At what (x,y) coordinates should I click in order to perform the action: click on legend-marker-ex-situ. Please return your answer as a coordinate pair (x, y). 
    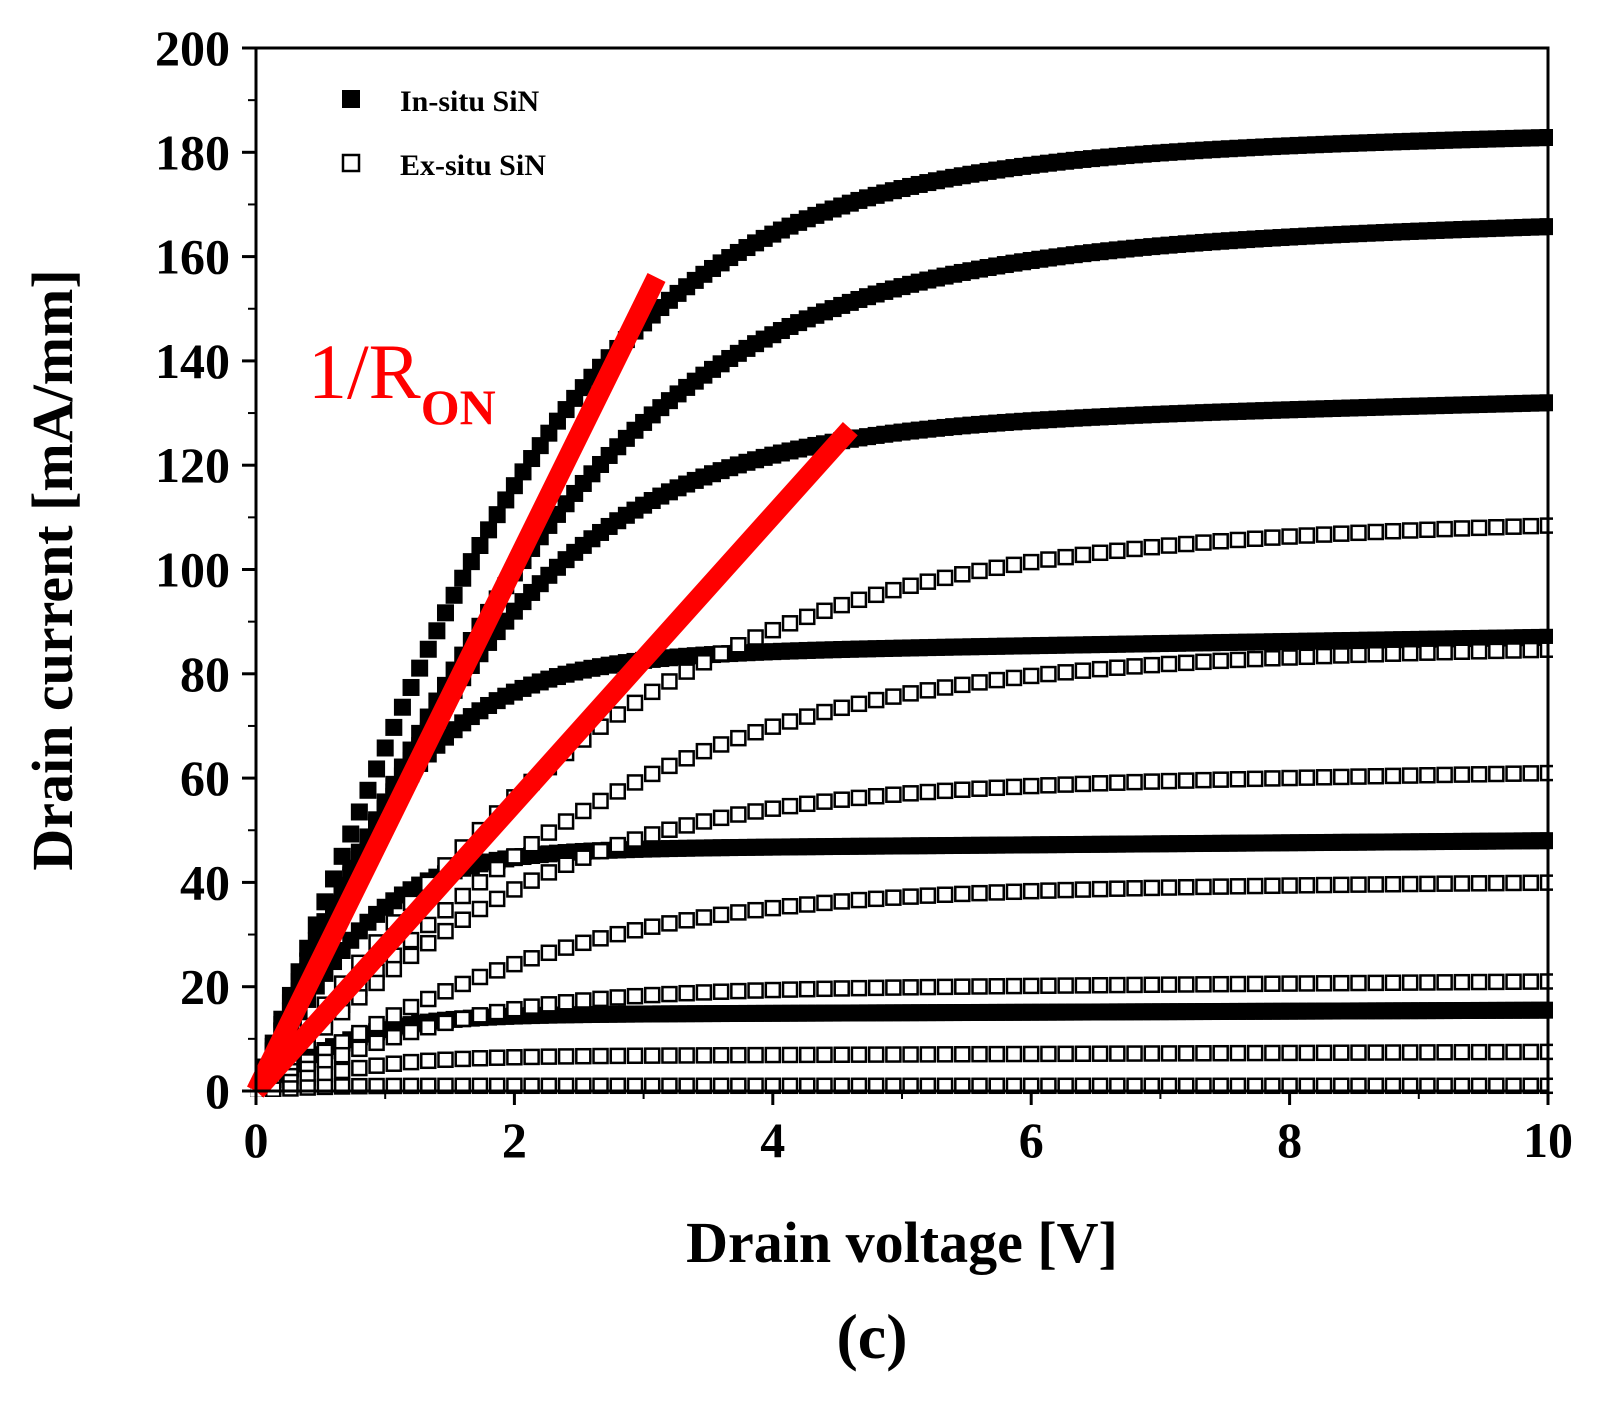
    Looking at the image, I should click on (351, 163).